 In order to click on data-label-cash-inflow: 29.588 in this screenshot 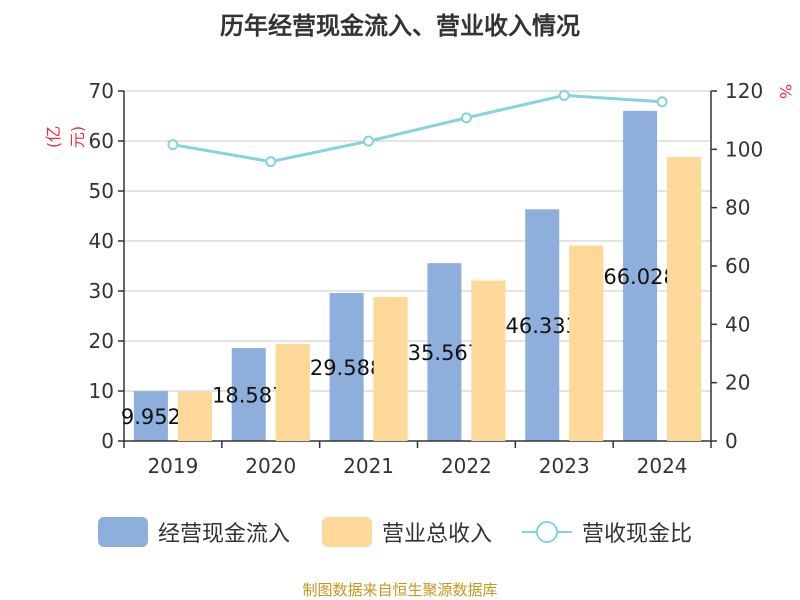, I will do `click(346, 368)`.